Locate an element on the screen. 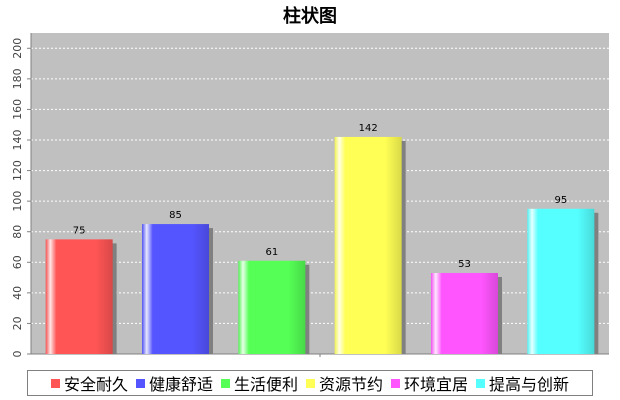 The image size is (620, 400). y-tick-label: 180 is located at coordinates (17, 78).